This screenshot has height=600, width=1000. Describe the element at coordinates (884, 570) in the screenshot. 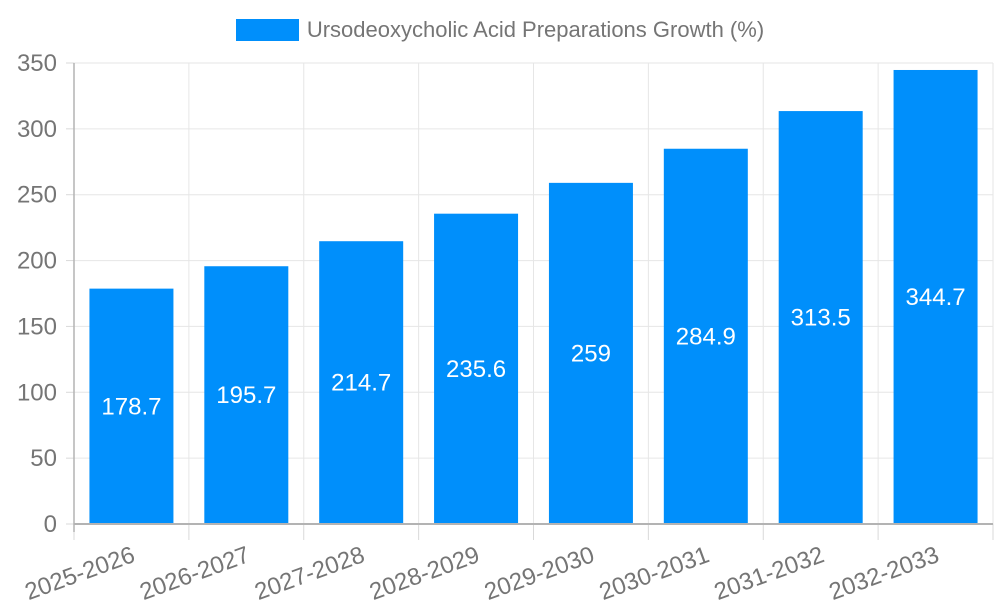

I see `x-axis-label: 2032-2033` at that location.